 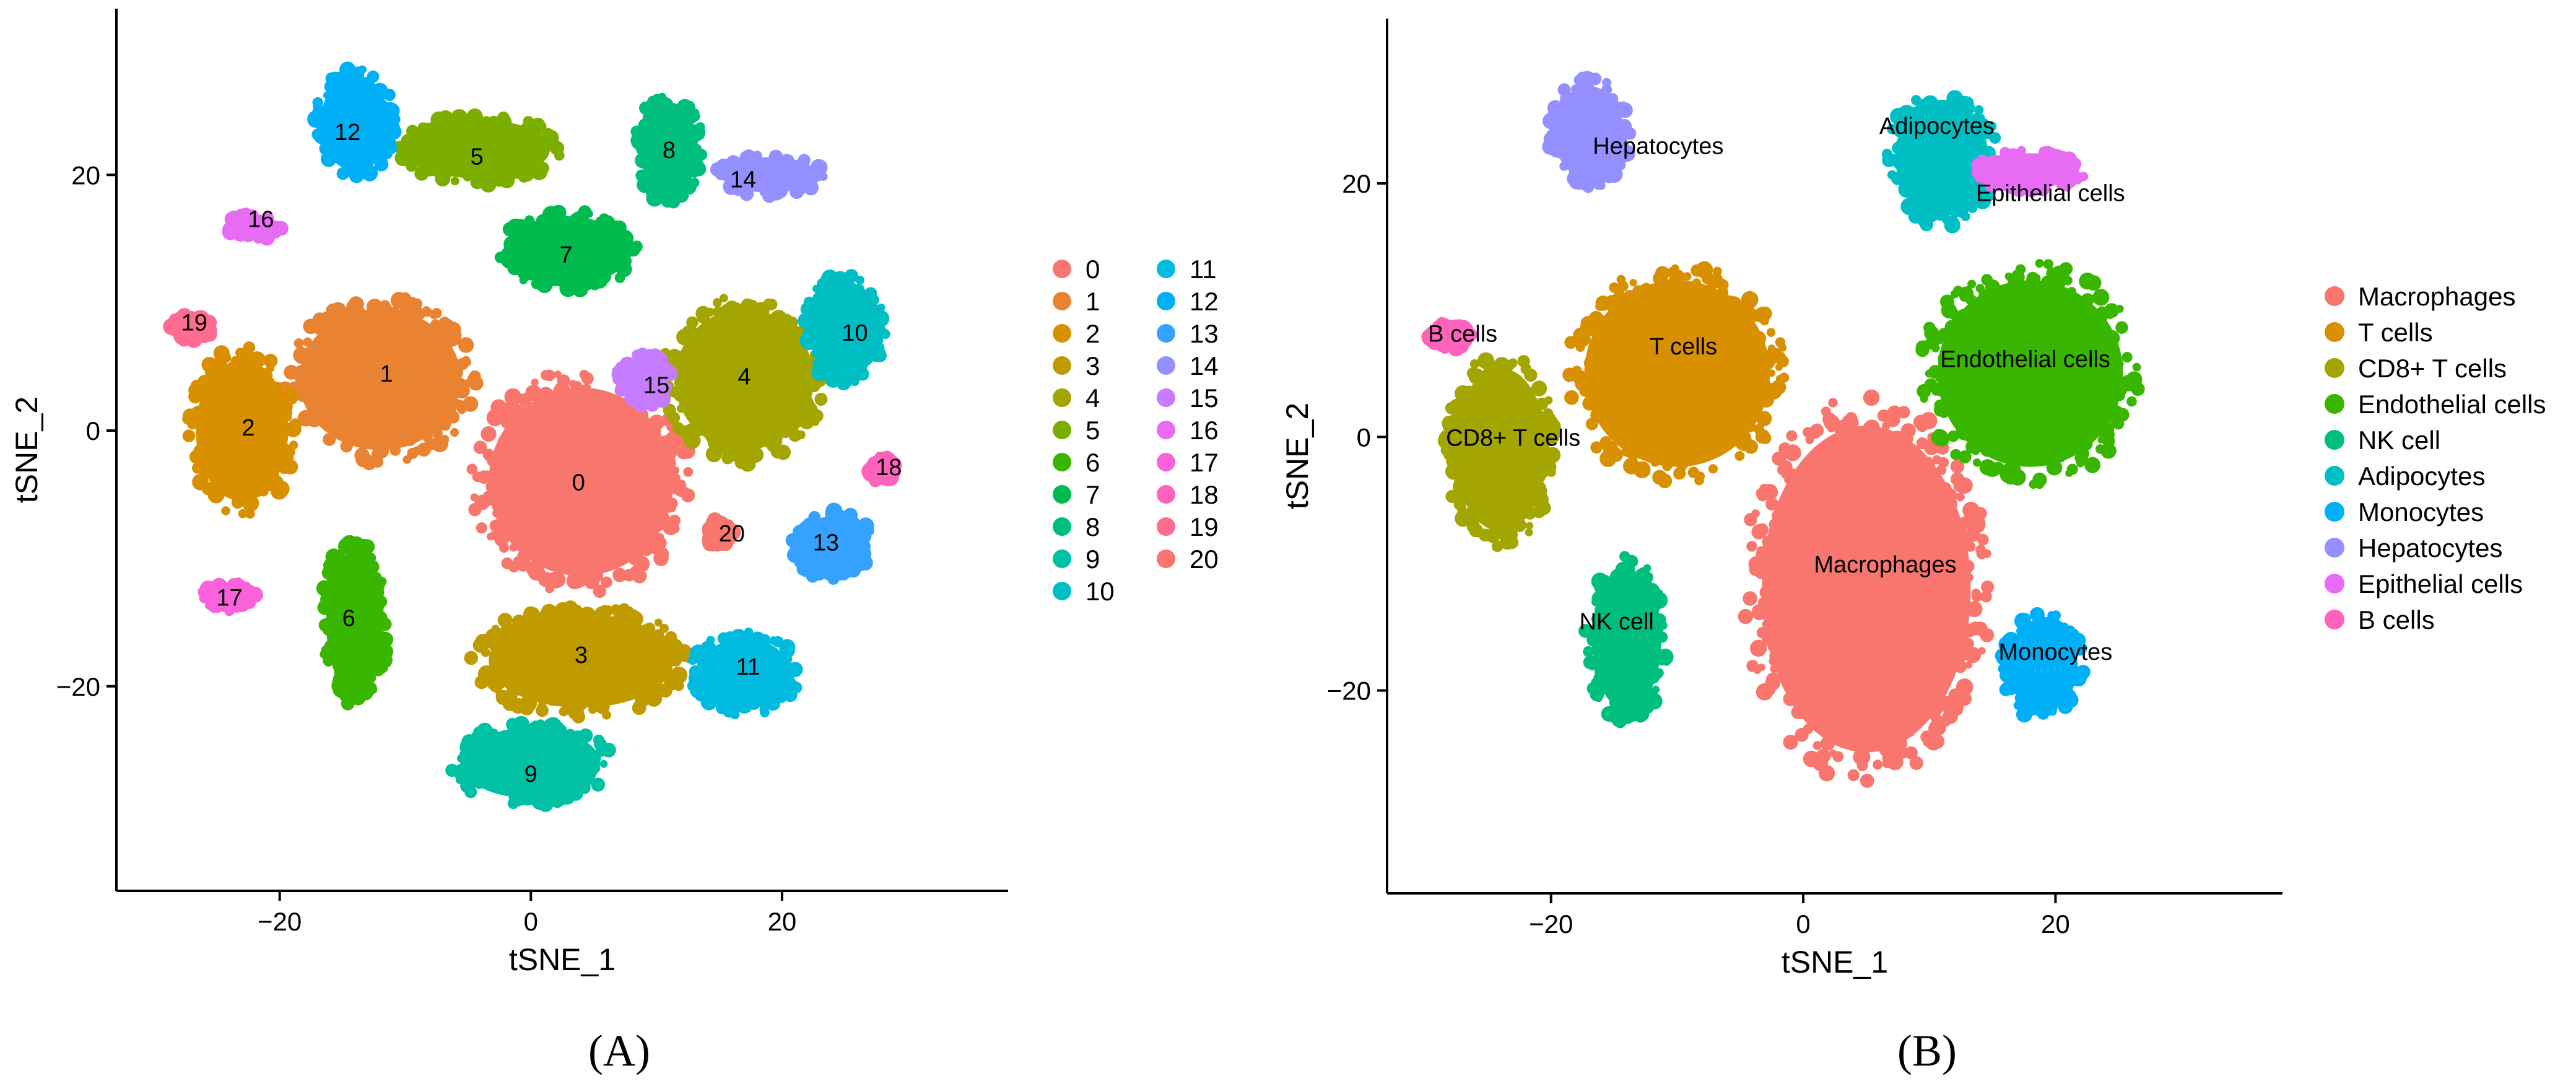 I want to click on panel-a-label-6: 6, so click(x=348, y=618).